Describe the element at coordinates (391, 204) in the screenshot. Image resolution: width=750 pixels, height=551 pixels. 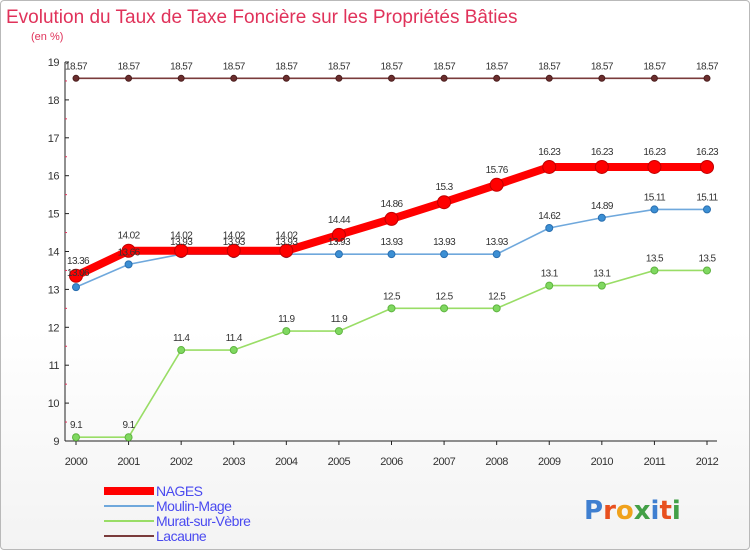
I see `data-label: 14.86` at that location.